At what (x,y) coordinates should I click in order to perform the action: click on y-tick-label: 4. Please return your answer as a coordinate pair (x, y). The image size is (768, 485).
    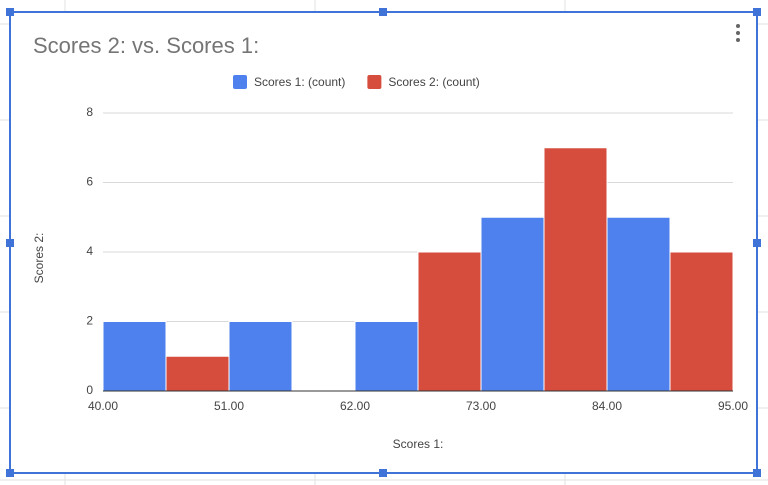
    Looking at the image, I should click on (89, 251).